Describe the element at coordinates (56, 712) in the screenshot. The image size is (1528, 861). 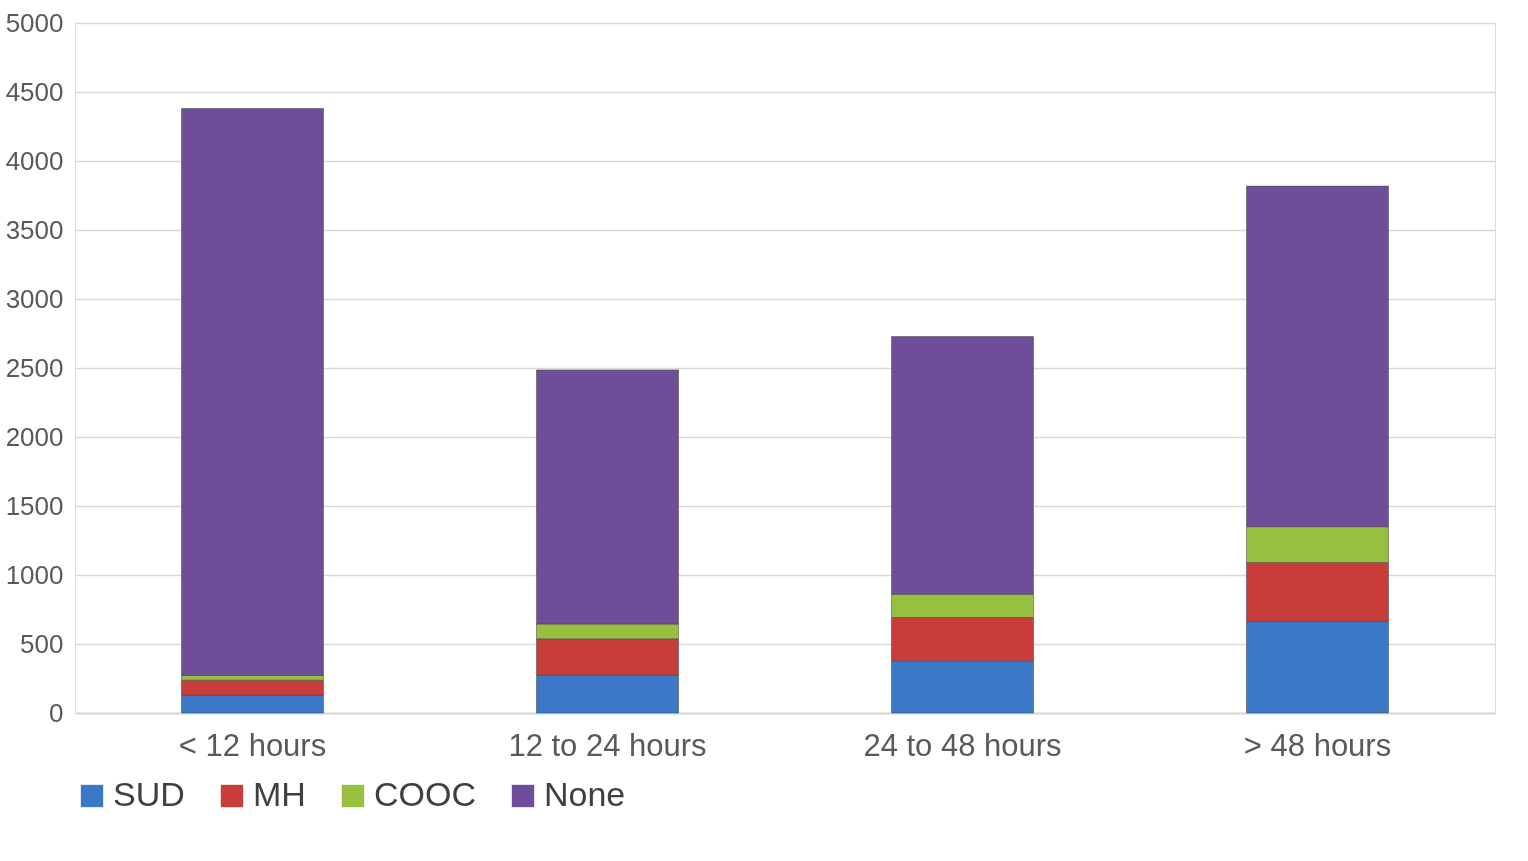
I see `y-tick-label: 0` at that location.